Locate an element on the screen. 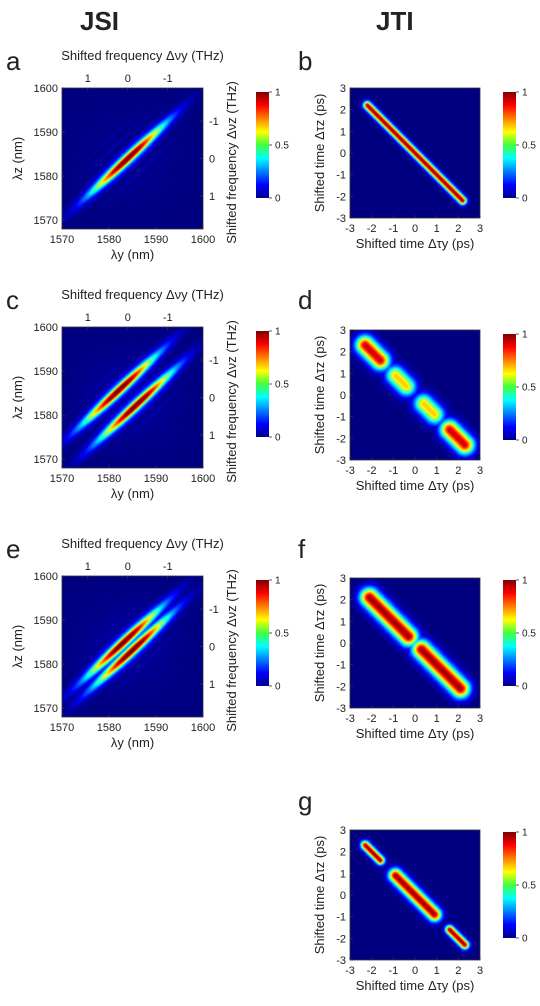 Image resolution: width=540 pixels, height=1006 pixels. panel-letter: b is located at coordinates (305, 61).